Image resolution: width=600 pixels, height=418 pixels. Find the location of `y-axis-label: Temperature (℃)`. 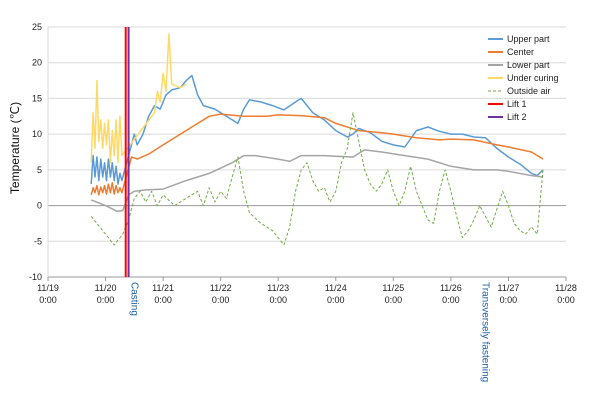

y-axis-label: Temperature (℃) is located at coordinates (15, 148).